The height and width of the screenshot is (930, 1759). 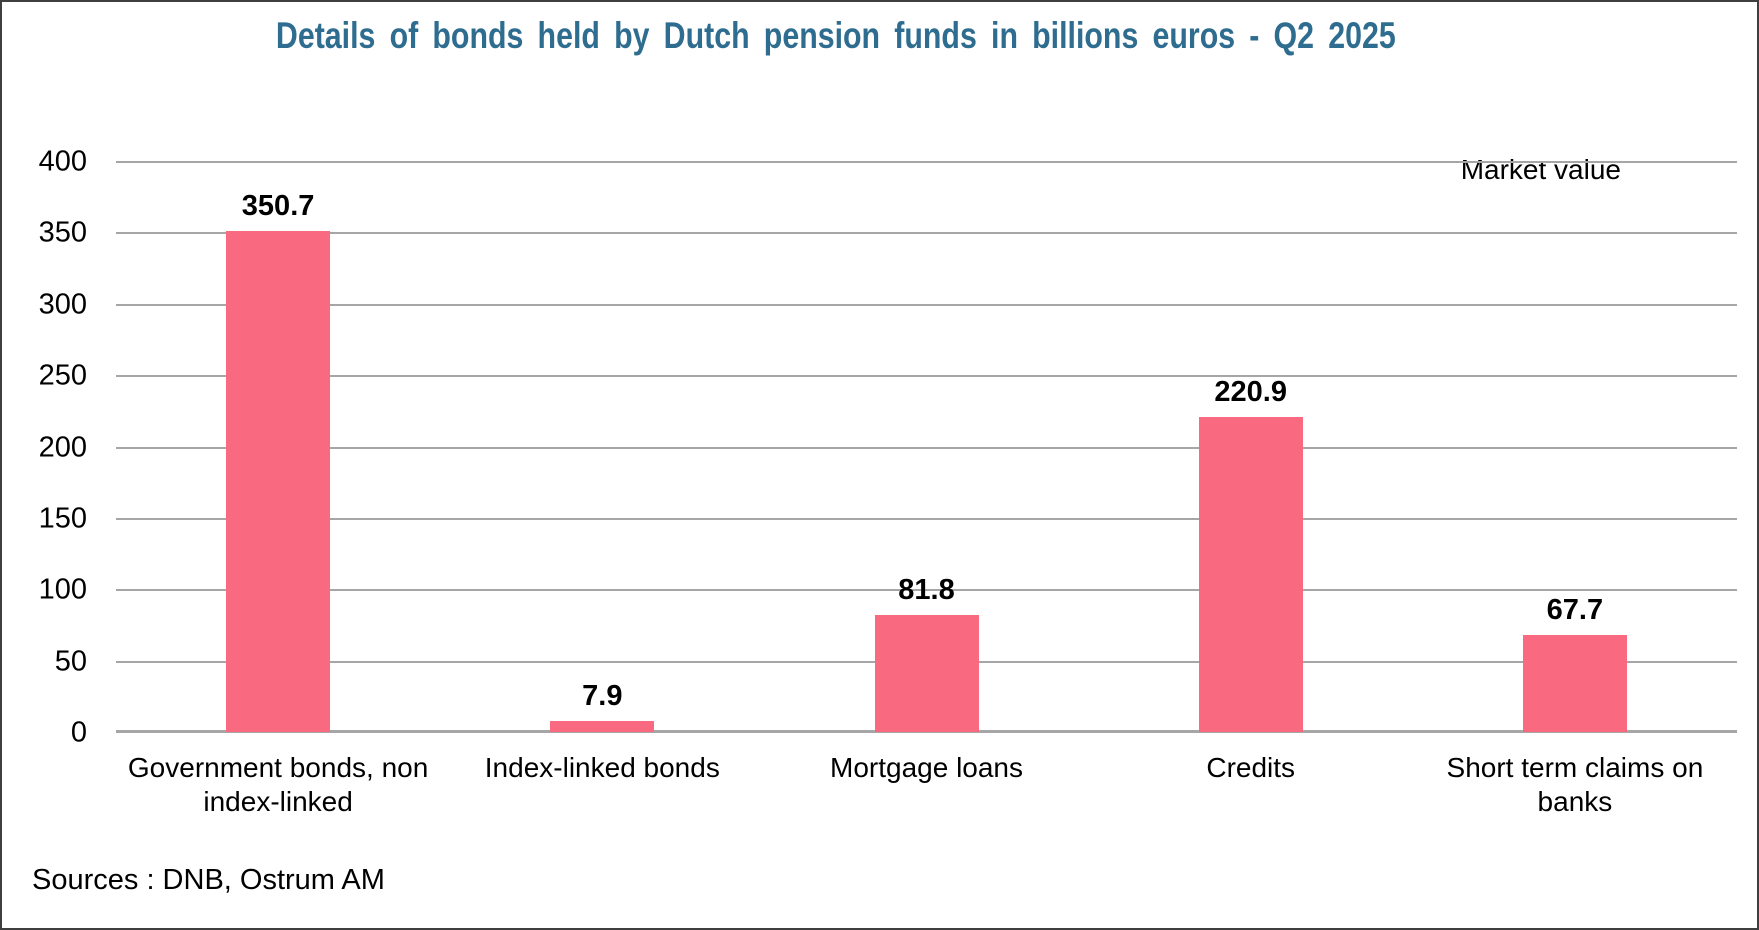 I want to click on bar-slot: 67.7, so click(x=1575, y=447).